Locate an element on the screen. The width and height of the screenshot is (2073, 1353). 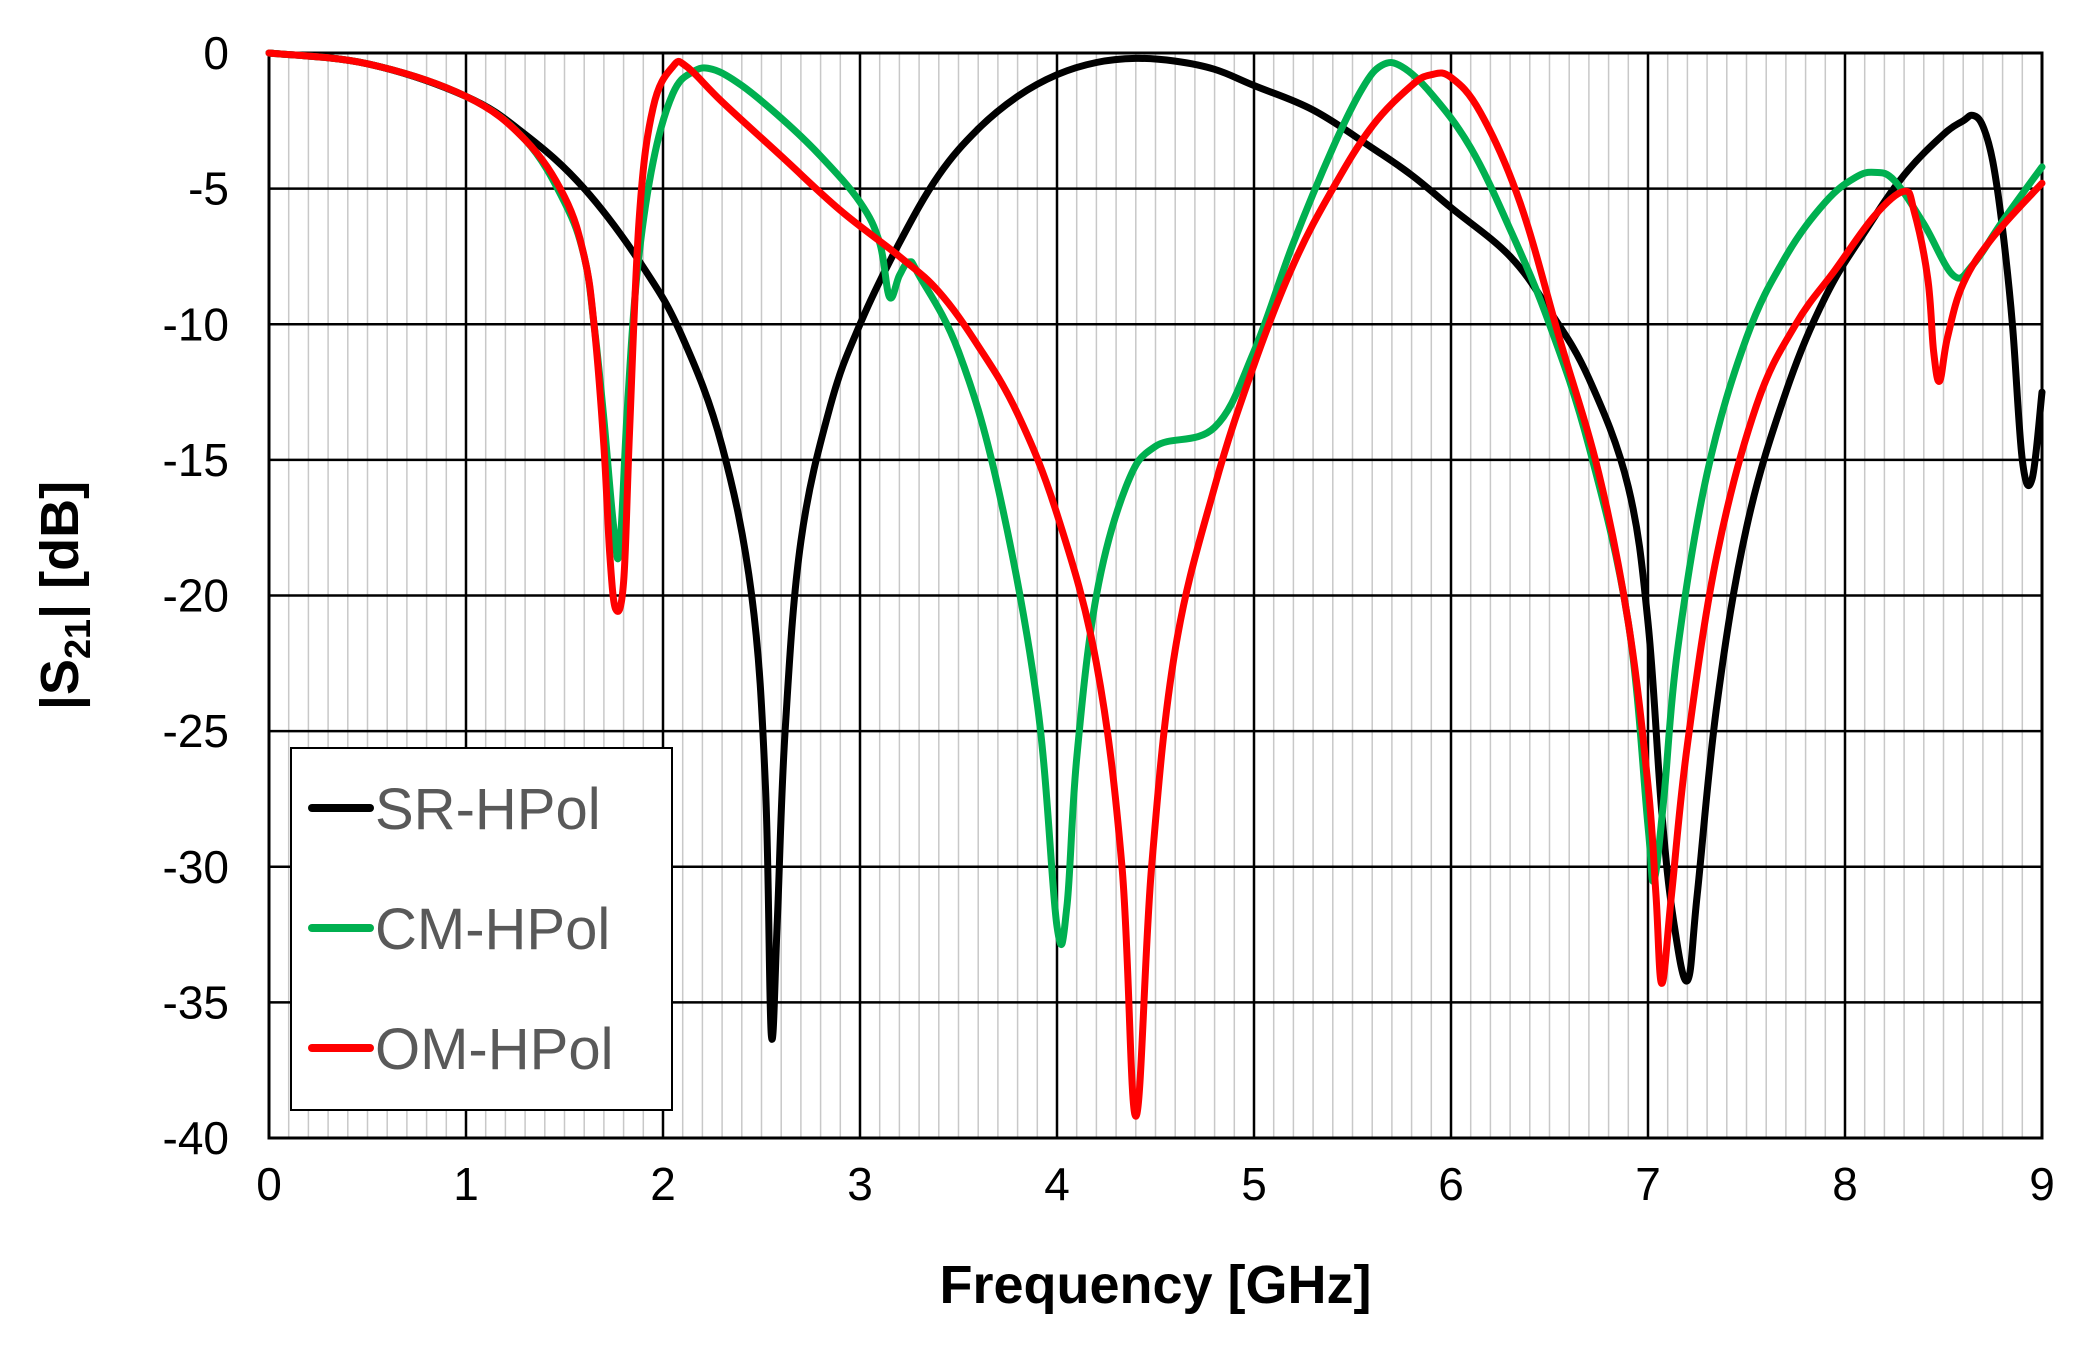
legend-label-sr-hpol: SR-HPol is located at coordinates (488, 809).